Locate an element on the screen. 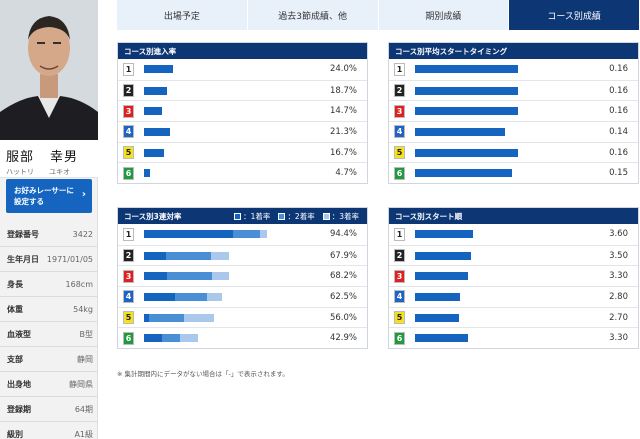  legend-label: ：3着率 is located at coordinates (345, 216).